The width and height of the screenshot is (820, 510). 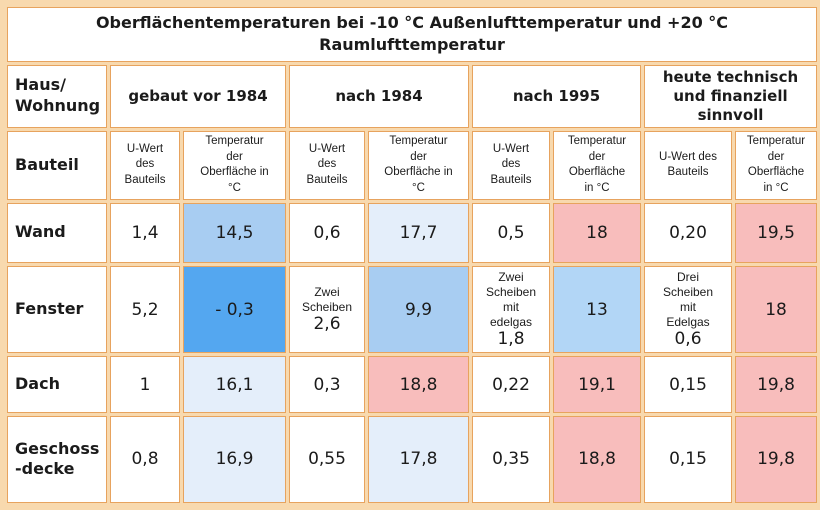 What do you see at coordinates (418, 459) in the screenshot?
I see `cell: 17,8` at bounding box center [418, 459].